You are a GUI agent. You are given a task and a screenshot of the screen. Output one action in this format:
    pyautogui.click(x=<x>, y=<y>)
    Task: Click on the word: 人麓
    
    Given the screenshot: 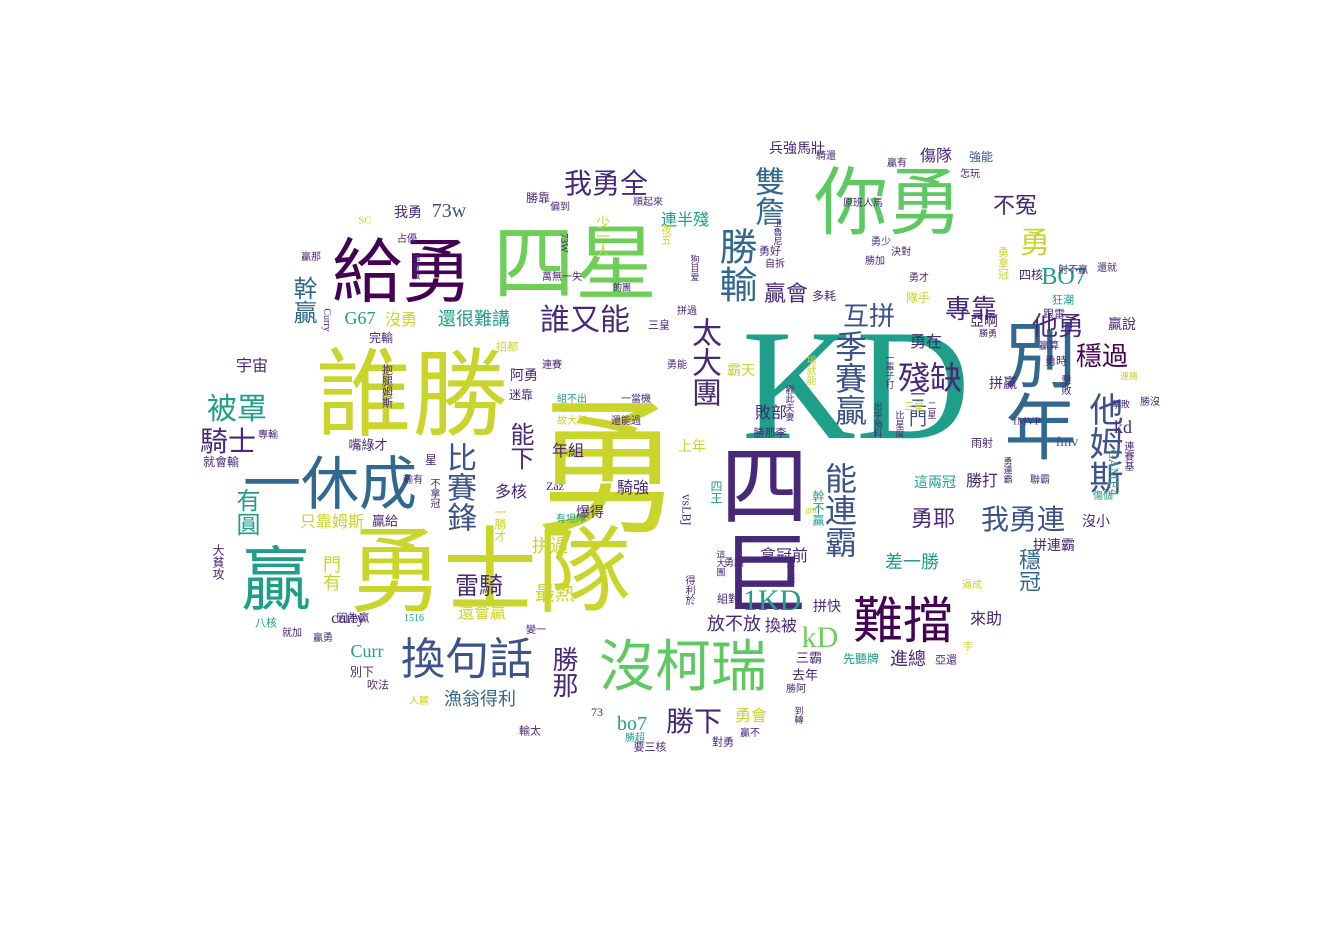 What is the action you would take?
    pyautogui.click(x=419, y=701)
    